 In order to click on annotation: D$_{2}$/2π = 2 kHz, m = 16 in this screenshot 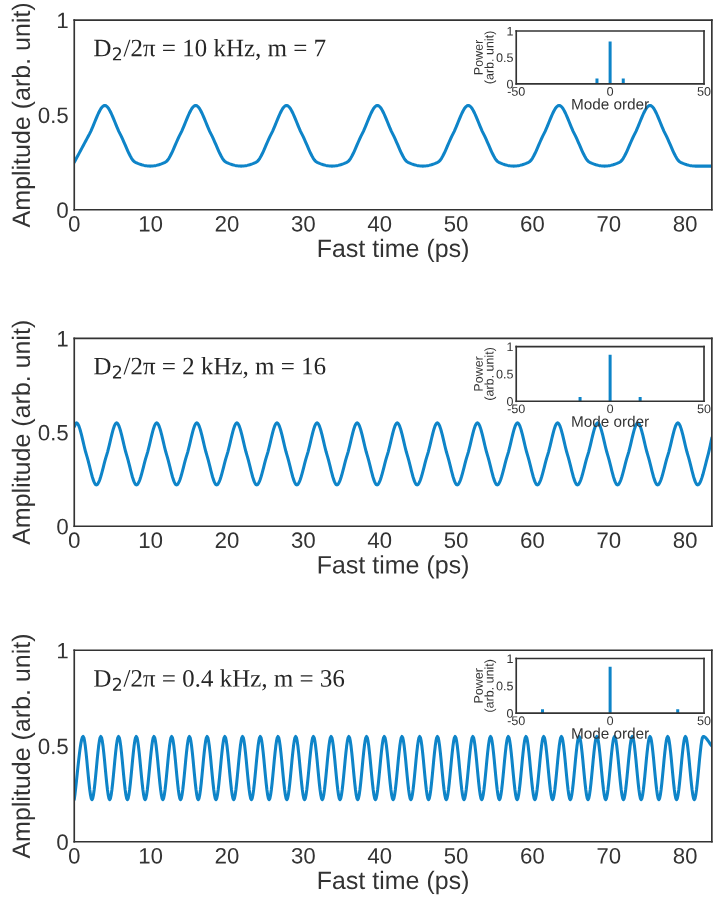, I will do `click(210, 367)`.